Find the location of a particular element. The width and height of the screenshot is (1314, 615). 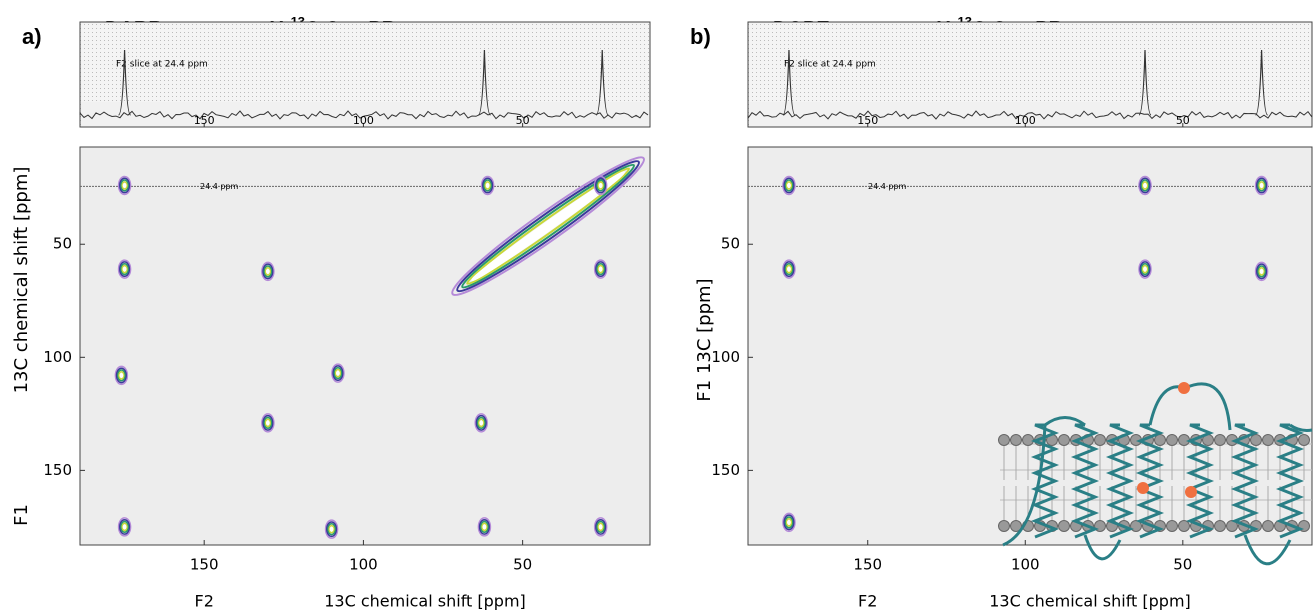

slice-x-tick-label: 100 is located at coordinates (363, 120).